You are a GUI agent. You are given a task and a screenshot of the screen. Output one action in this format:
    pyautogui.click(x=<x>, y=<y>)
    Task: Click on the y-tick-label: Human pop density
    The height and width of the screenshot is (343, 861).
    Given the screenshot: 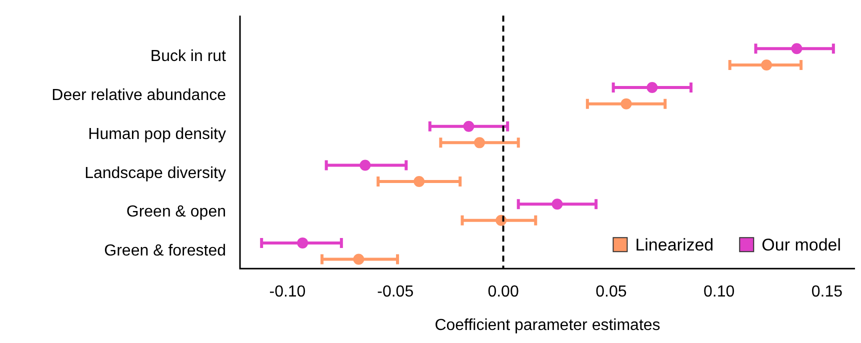 What is the action you would take?
    pyautogui.click(x=157, y=134)
    